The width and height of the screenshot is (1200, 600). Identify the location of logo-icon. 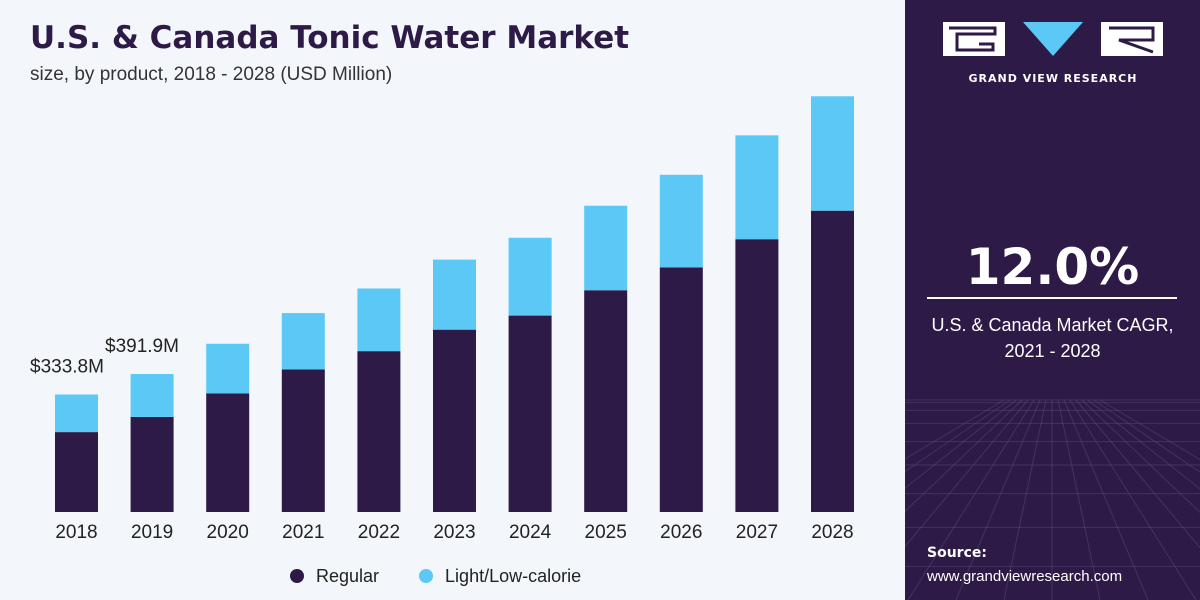
(1053, 39).